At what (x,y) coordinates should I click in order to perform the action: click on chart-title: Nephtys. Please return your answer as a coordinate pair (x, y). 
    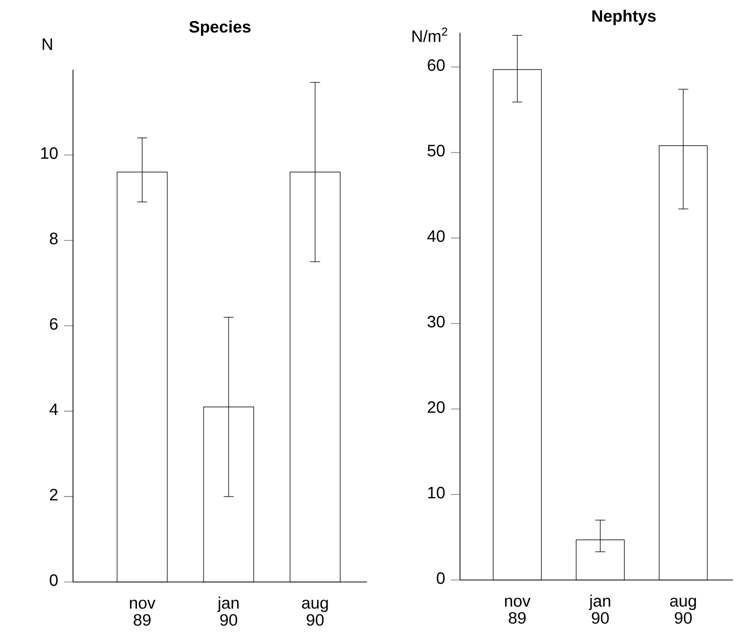
    Looking at the image, I should click on (624, 18).